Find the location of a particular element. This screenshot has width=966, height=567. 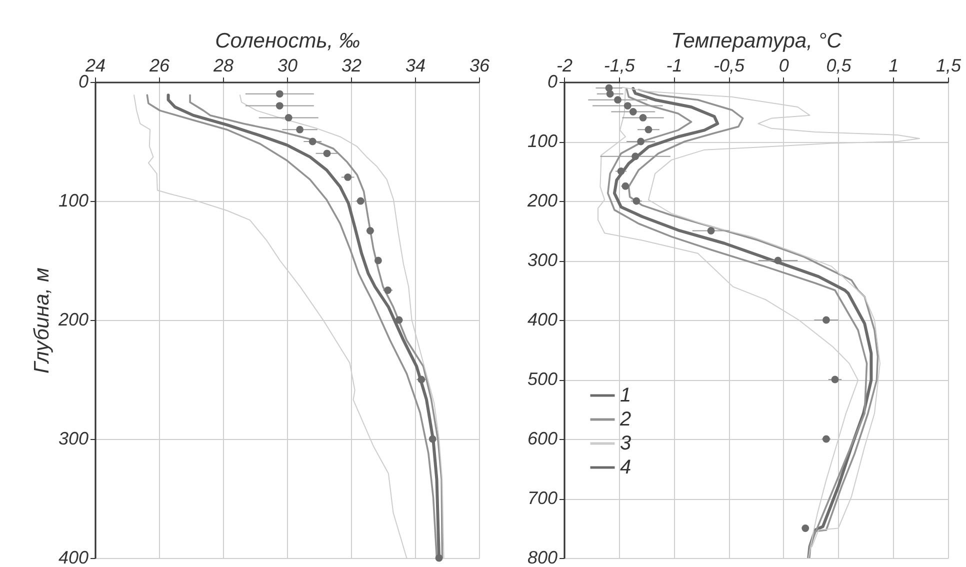

y-tick-label: 500 is located at coordinates (542, 379).